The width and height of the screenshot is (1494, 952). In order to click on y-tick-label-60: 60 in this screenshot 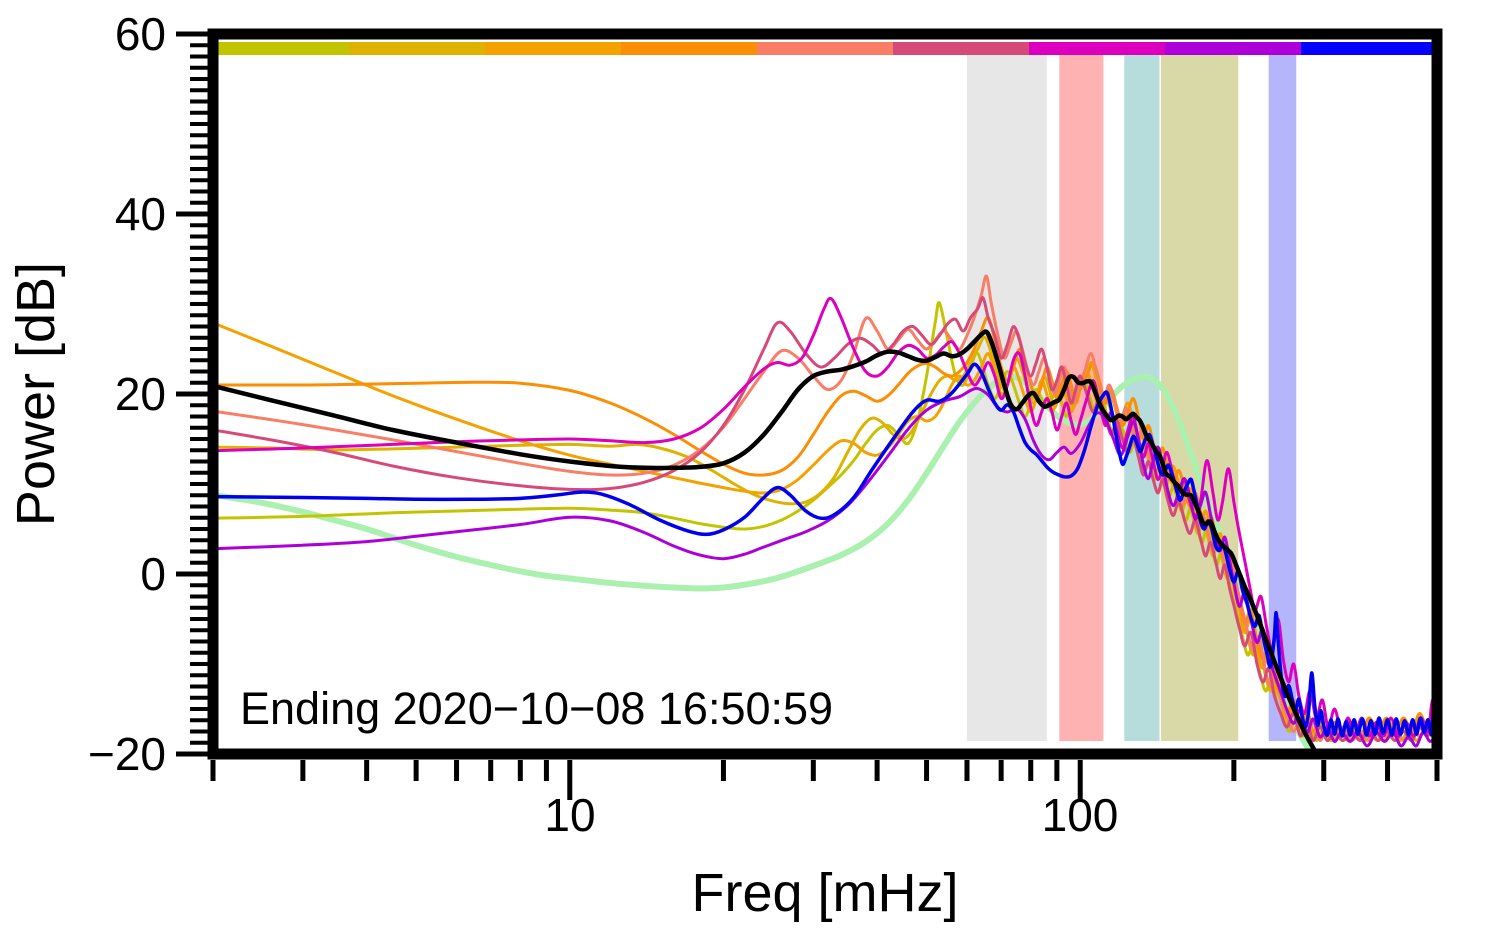, I will do `click(140, 34)`.